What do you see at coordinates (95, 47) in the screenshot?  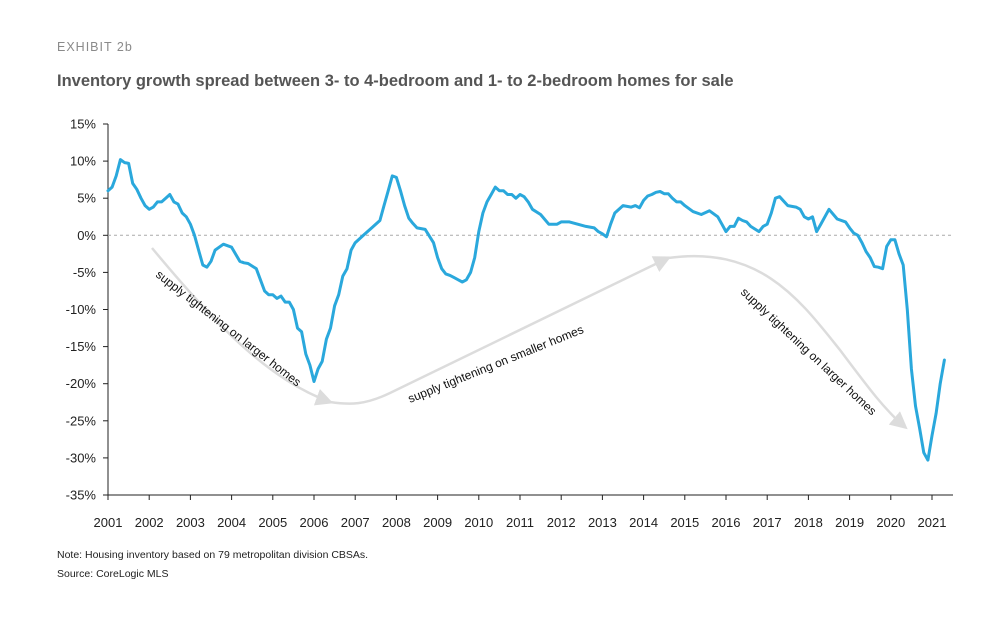 I see `exhibit-label: EXHIBIT 2b` at bounding box center [95, 47].